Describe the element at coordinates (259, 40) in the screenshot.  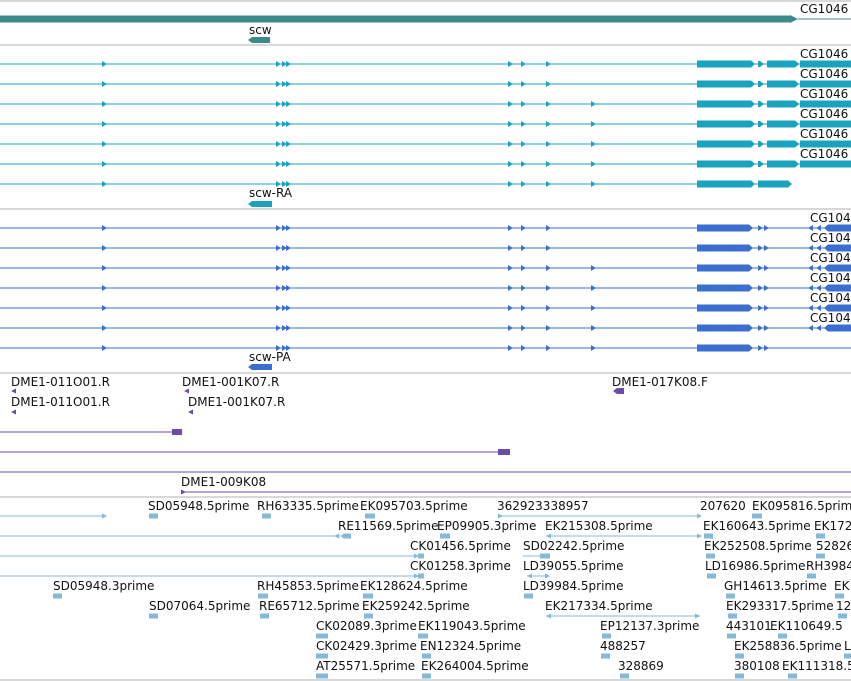
I see `scw-gene-bar` at that location.